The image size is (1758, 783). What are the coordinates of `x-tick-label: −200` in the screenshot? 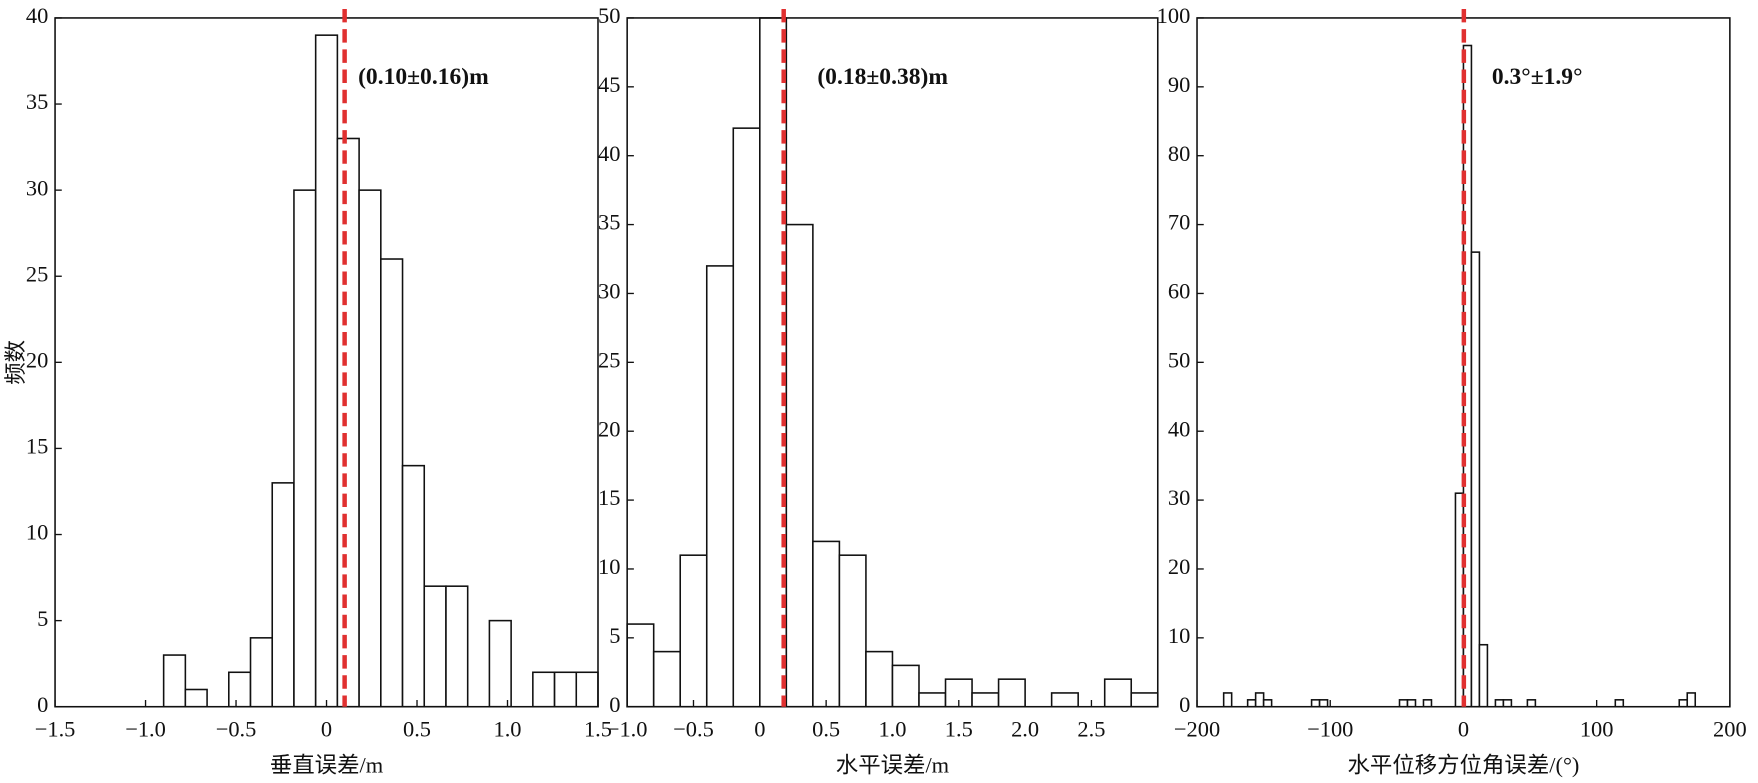 It's located at (1197, 729).